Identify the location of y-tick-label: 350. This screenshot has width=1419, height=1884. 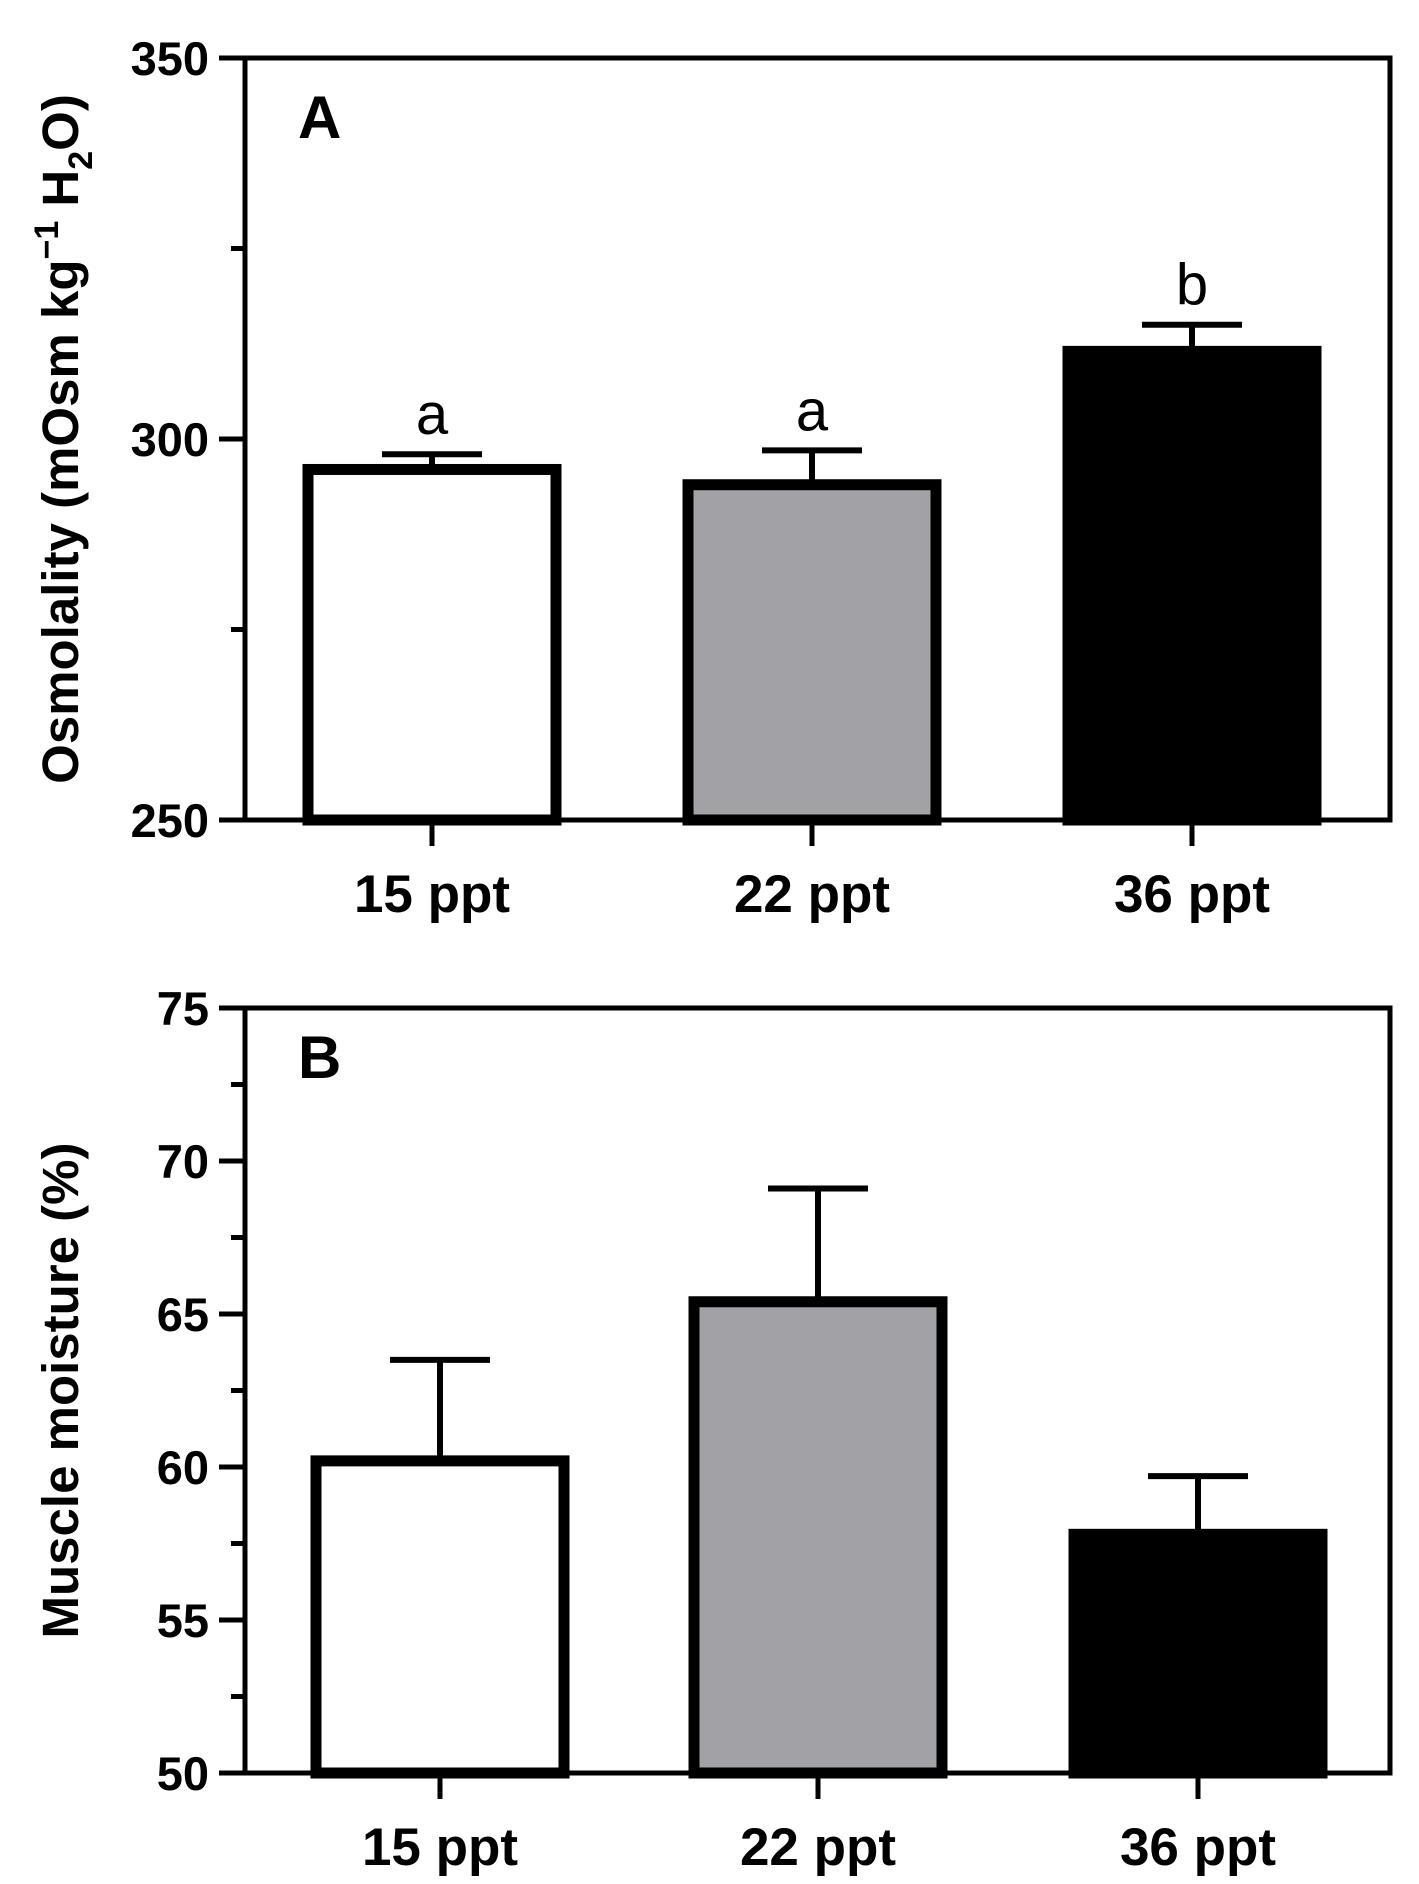
(170, 58).